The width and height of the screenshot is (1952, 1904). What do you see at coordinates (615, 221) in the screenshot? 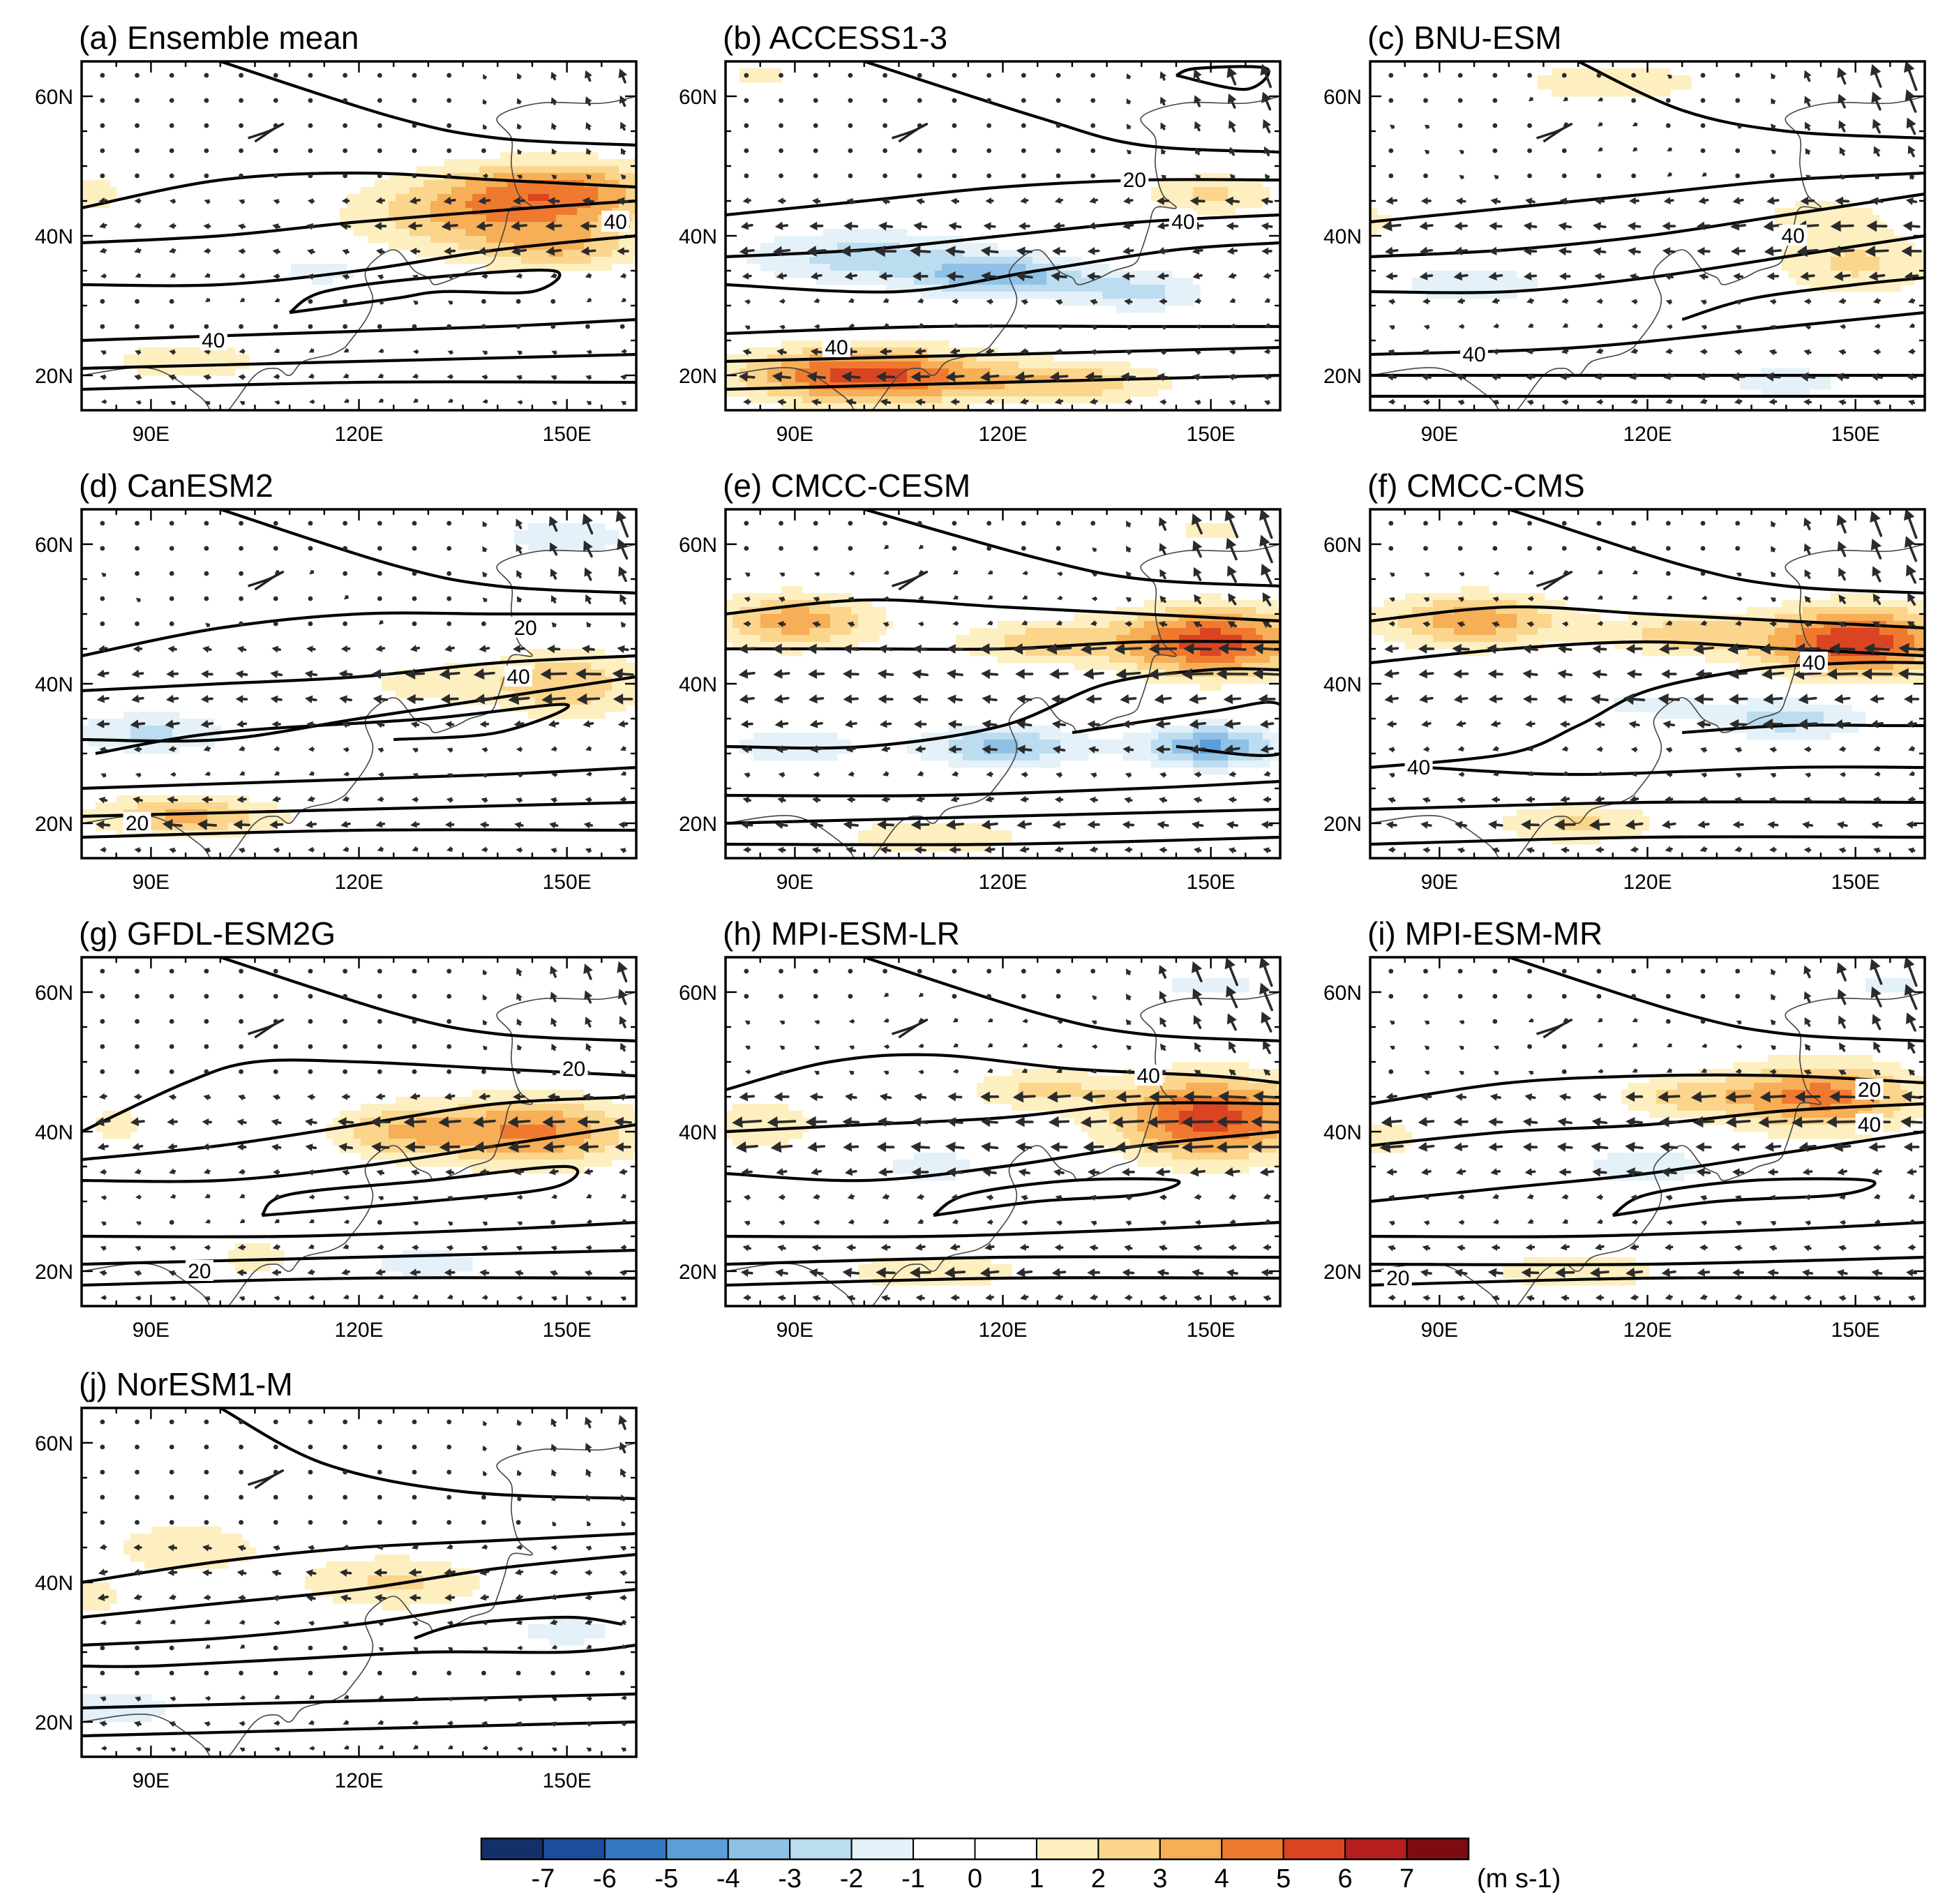
I see `contour-label-bg` at bounding box center [615, 221].